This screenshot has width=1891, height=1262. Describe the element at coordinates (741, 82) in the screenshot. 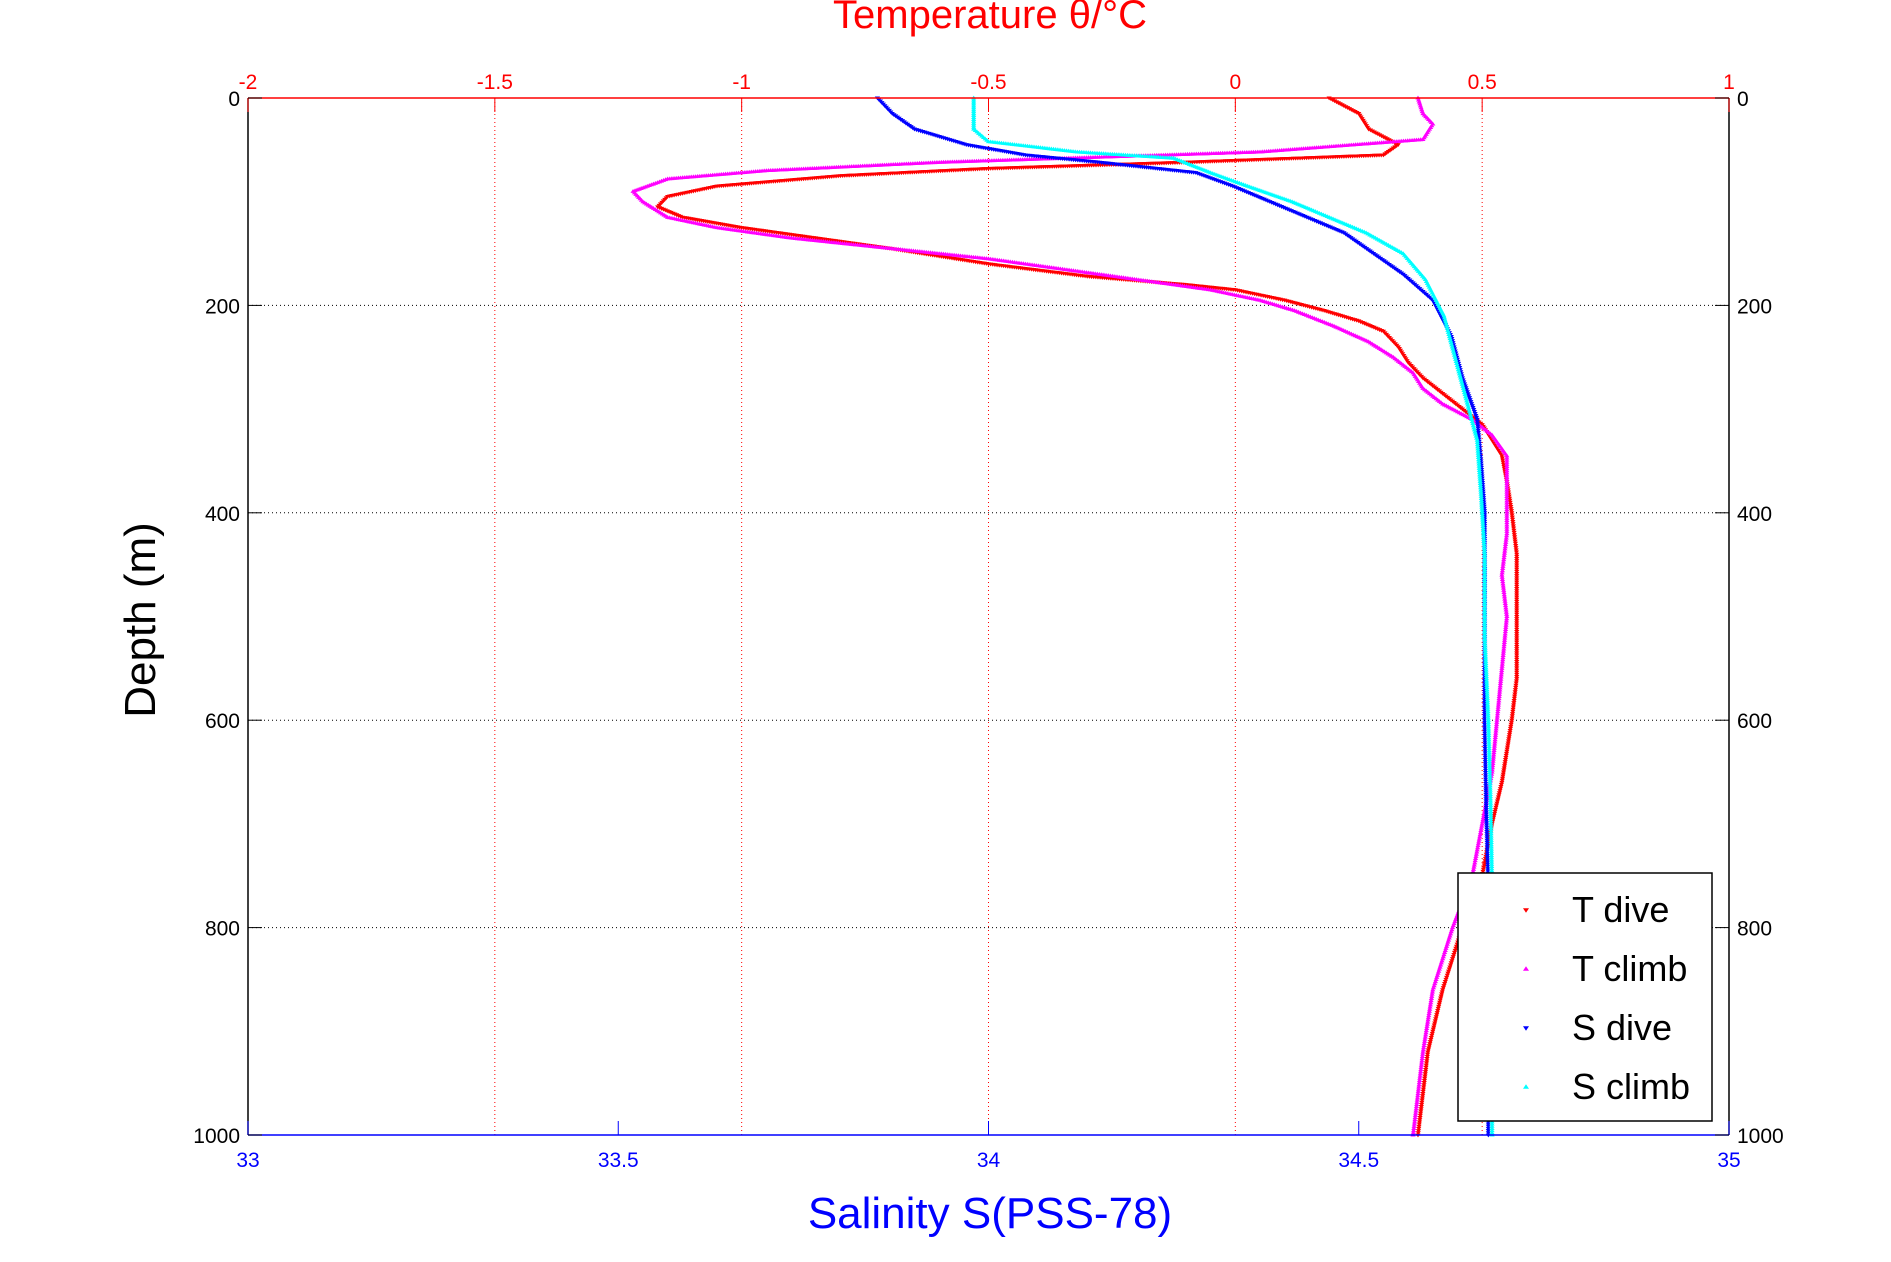

I see `temperature-tick-label: -1` at that location.